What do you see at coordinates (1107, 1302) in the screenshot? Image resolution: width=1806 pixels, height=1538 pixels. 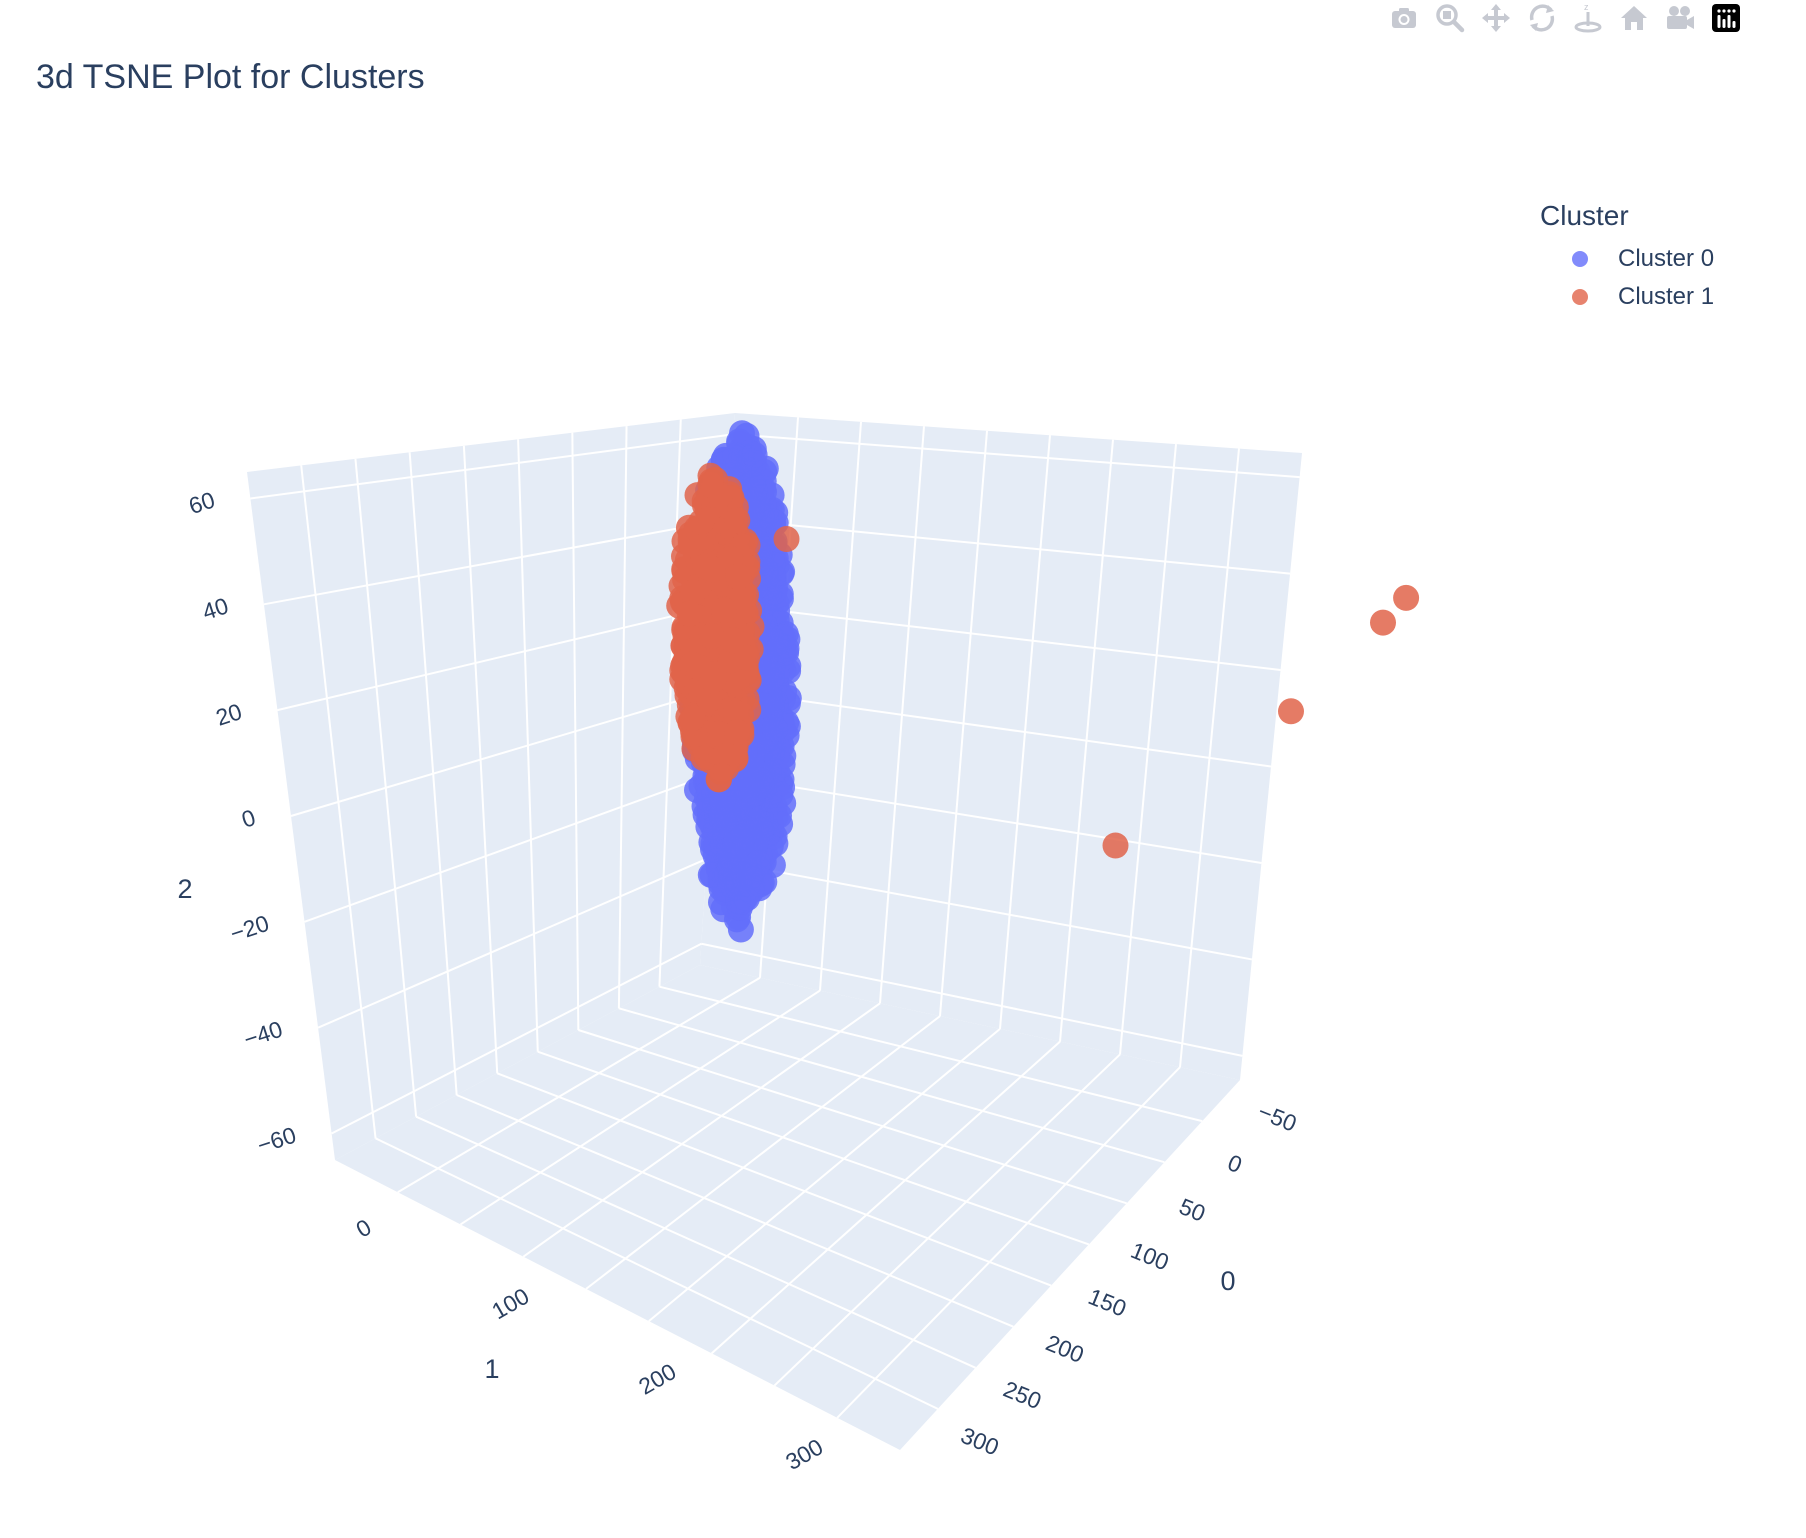 I see `x-tick-label: 150` at bounding box center [1107, 1302].